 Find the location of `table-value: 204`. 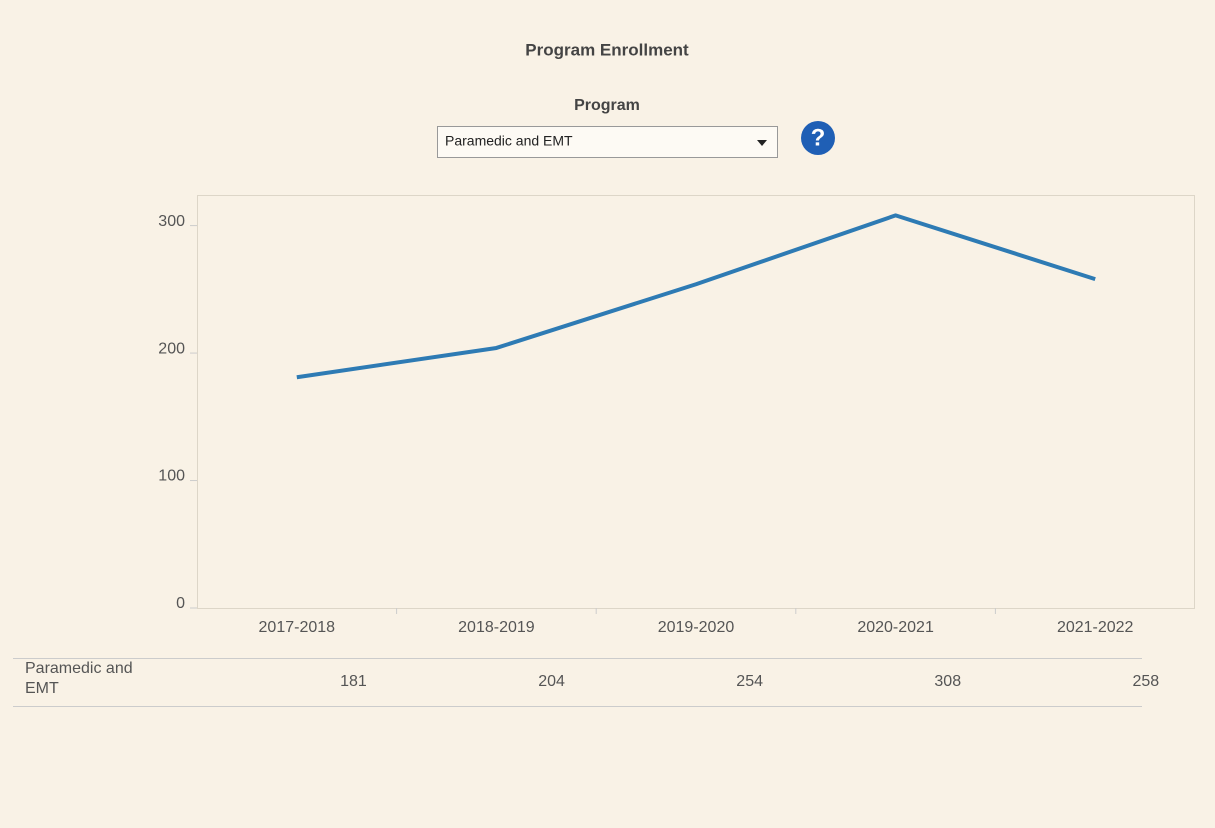

table-value: 204 is located at coordinates (551, 681).